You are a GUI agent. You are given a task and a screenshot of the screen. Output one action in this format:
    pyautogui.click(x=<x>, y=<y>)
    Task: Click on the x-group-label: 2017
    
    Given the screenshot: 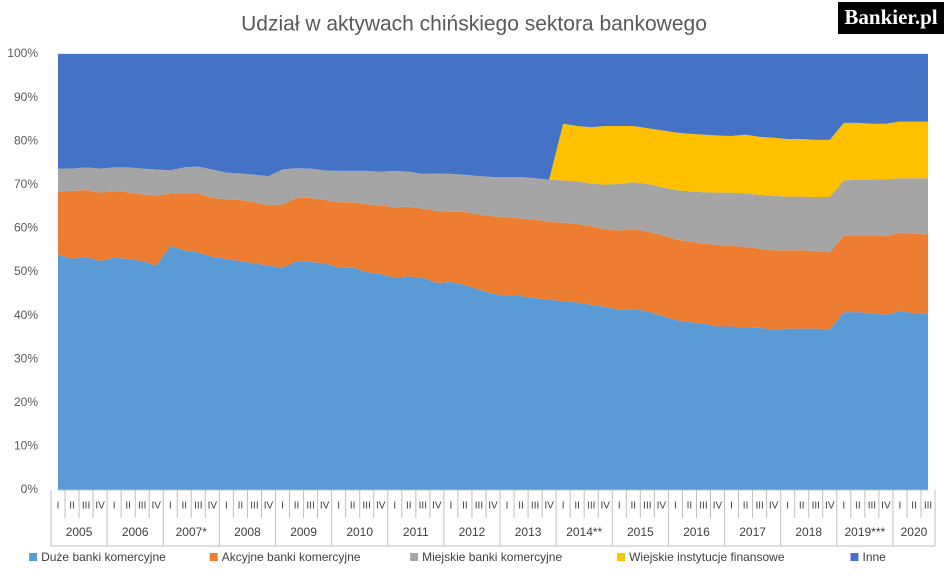 What is the action you would take?
    pyautogui.click(x=752, y=532)
    